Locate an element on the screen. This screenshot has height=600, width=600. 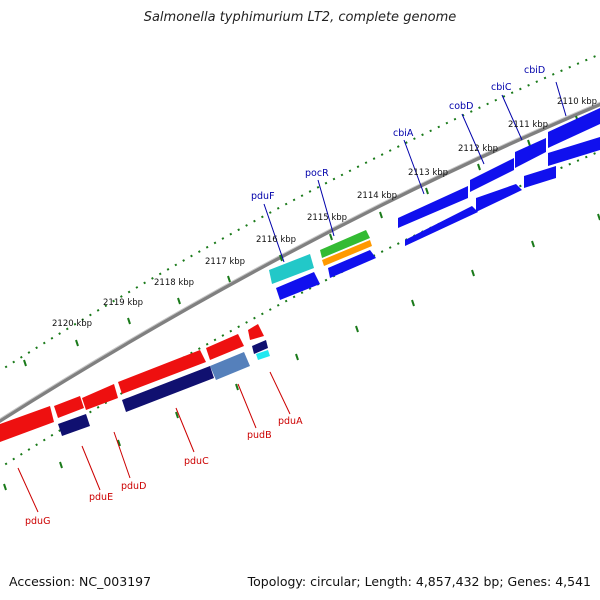
leader-cbiC is located at coordinates (512, 117).